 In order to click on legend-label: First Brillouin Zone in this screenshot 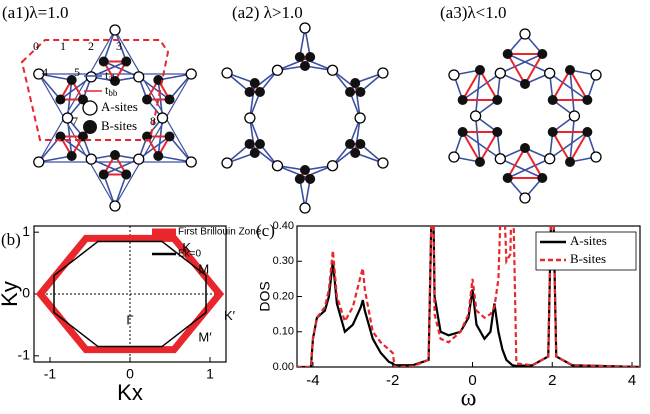, I will do `click(220, 232)`.